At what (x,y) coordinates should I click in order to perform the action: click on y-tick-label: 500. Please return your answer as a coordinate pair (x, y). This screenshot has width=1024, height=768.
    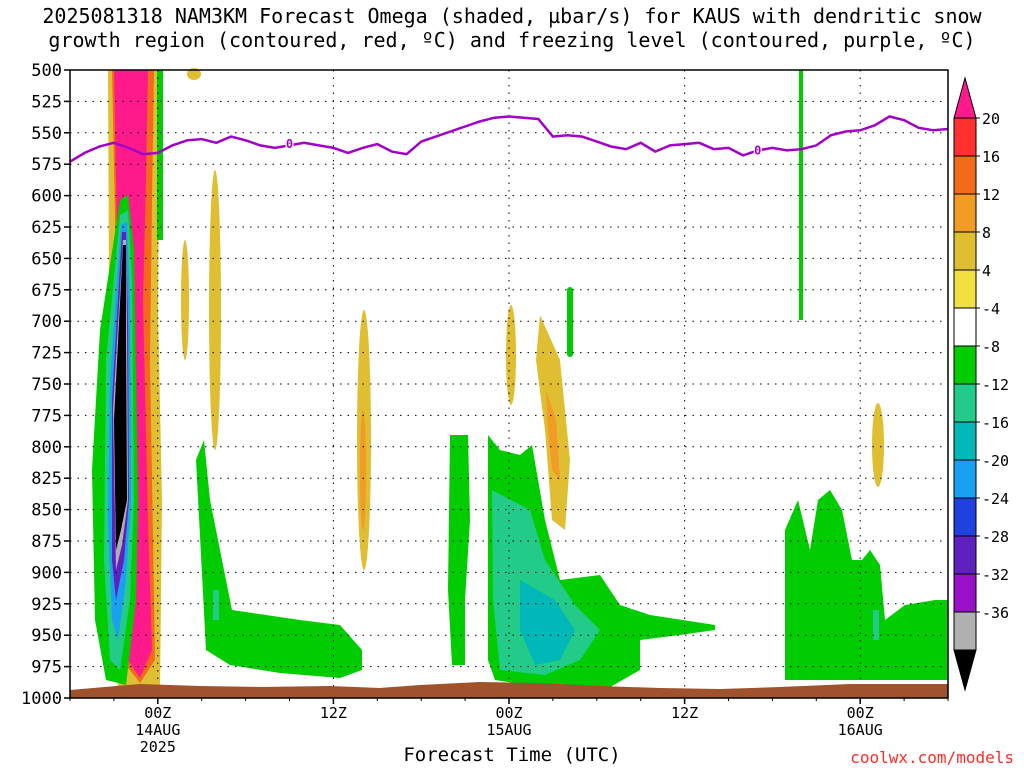
    Looking at the image, I should click on (46, 71).